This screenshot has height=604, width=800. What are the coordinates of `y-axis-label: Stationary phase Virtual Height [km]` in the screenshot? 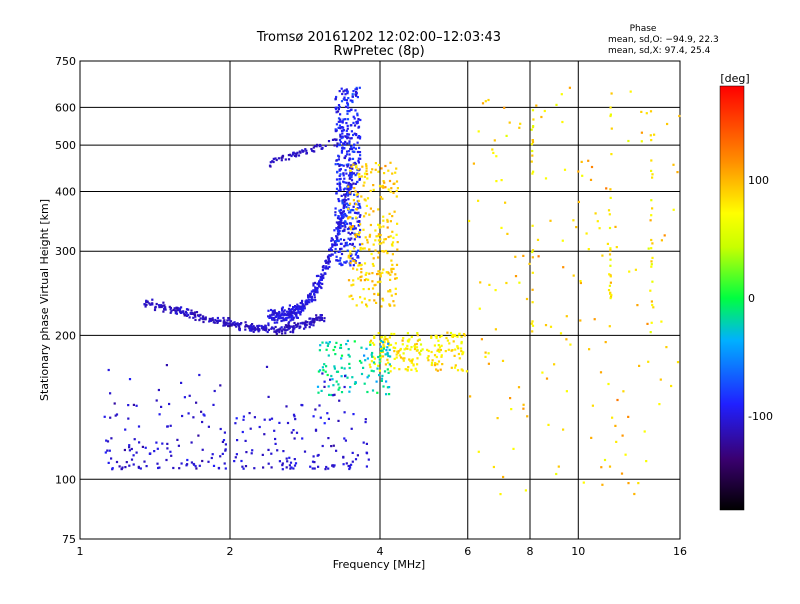 It's located at (44, 300).